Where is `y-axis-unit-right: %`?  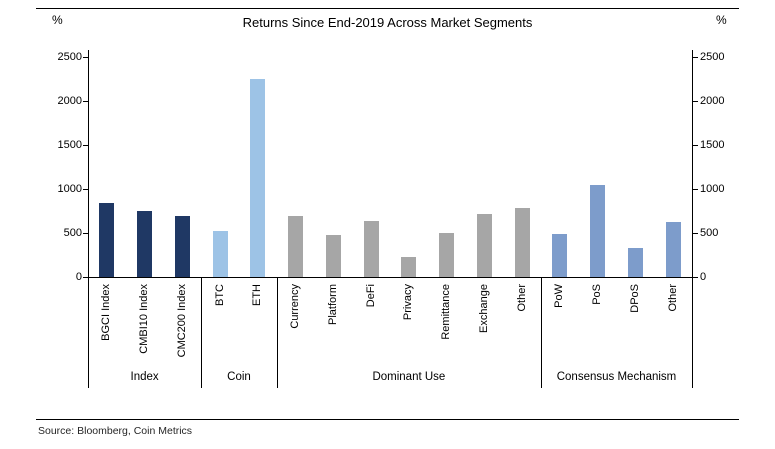 y-axis-unit-right: % is located at coordinates (721, 20).